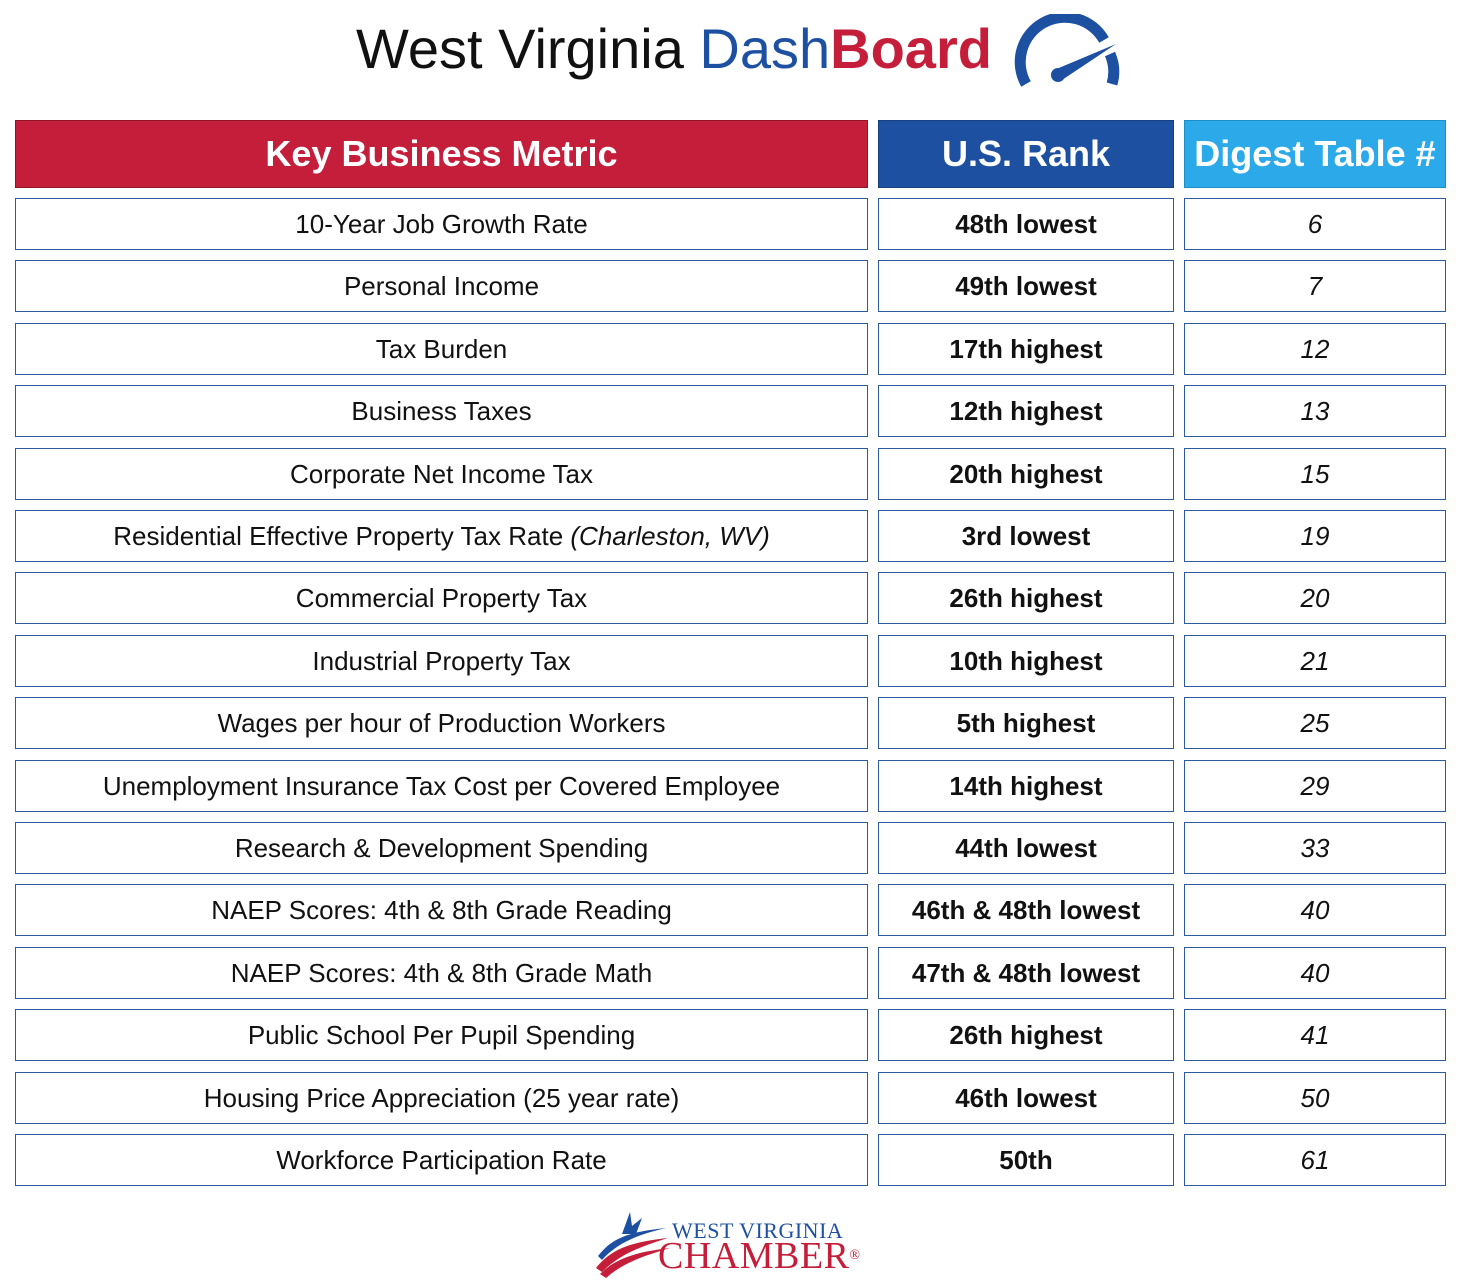 The image size is (1463, 1288). What do you see at coordinates (1315, 661) in the screenshot?
I see `digest-table-cell: 21` at bounding box center [1315, 661].